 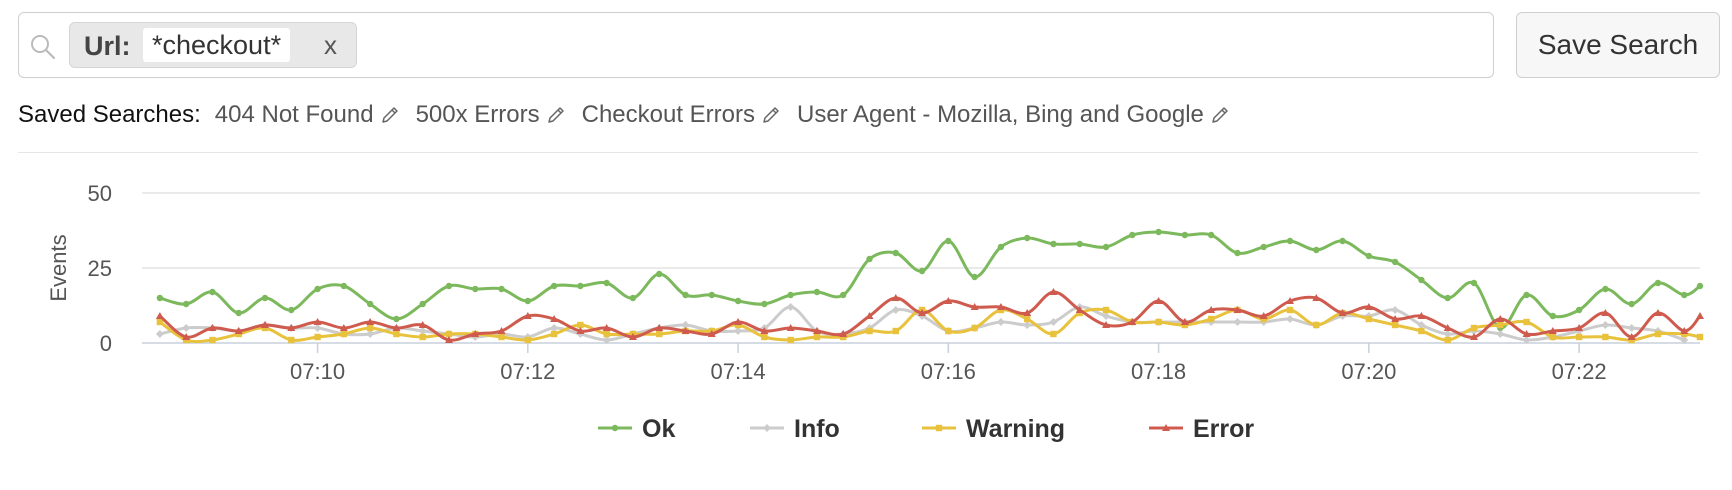 I want to click on saved-search-item: Checkout Errors, so click(x=681, y=115).